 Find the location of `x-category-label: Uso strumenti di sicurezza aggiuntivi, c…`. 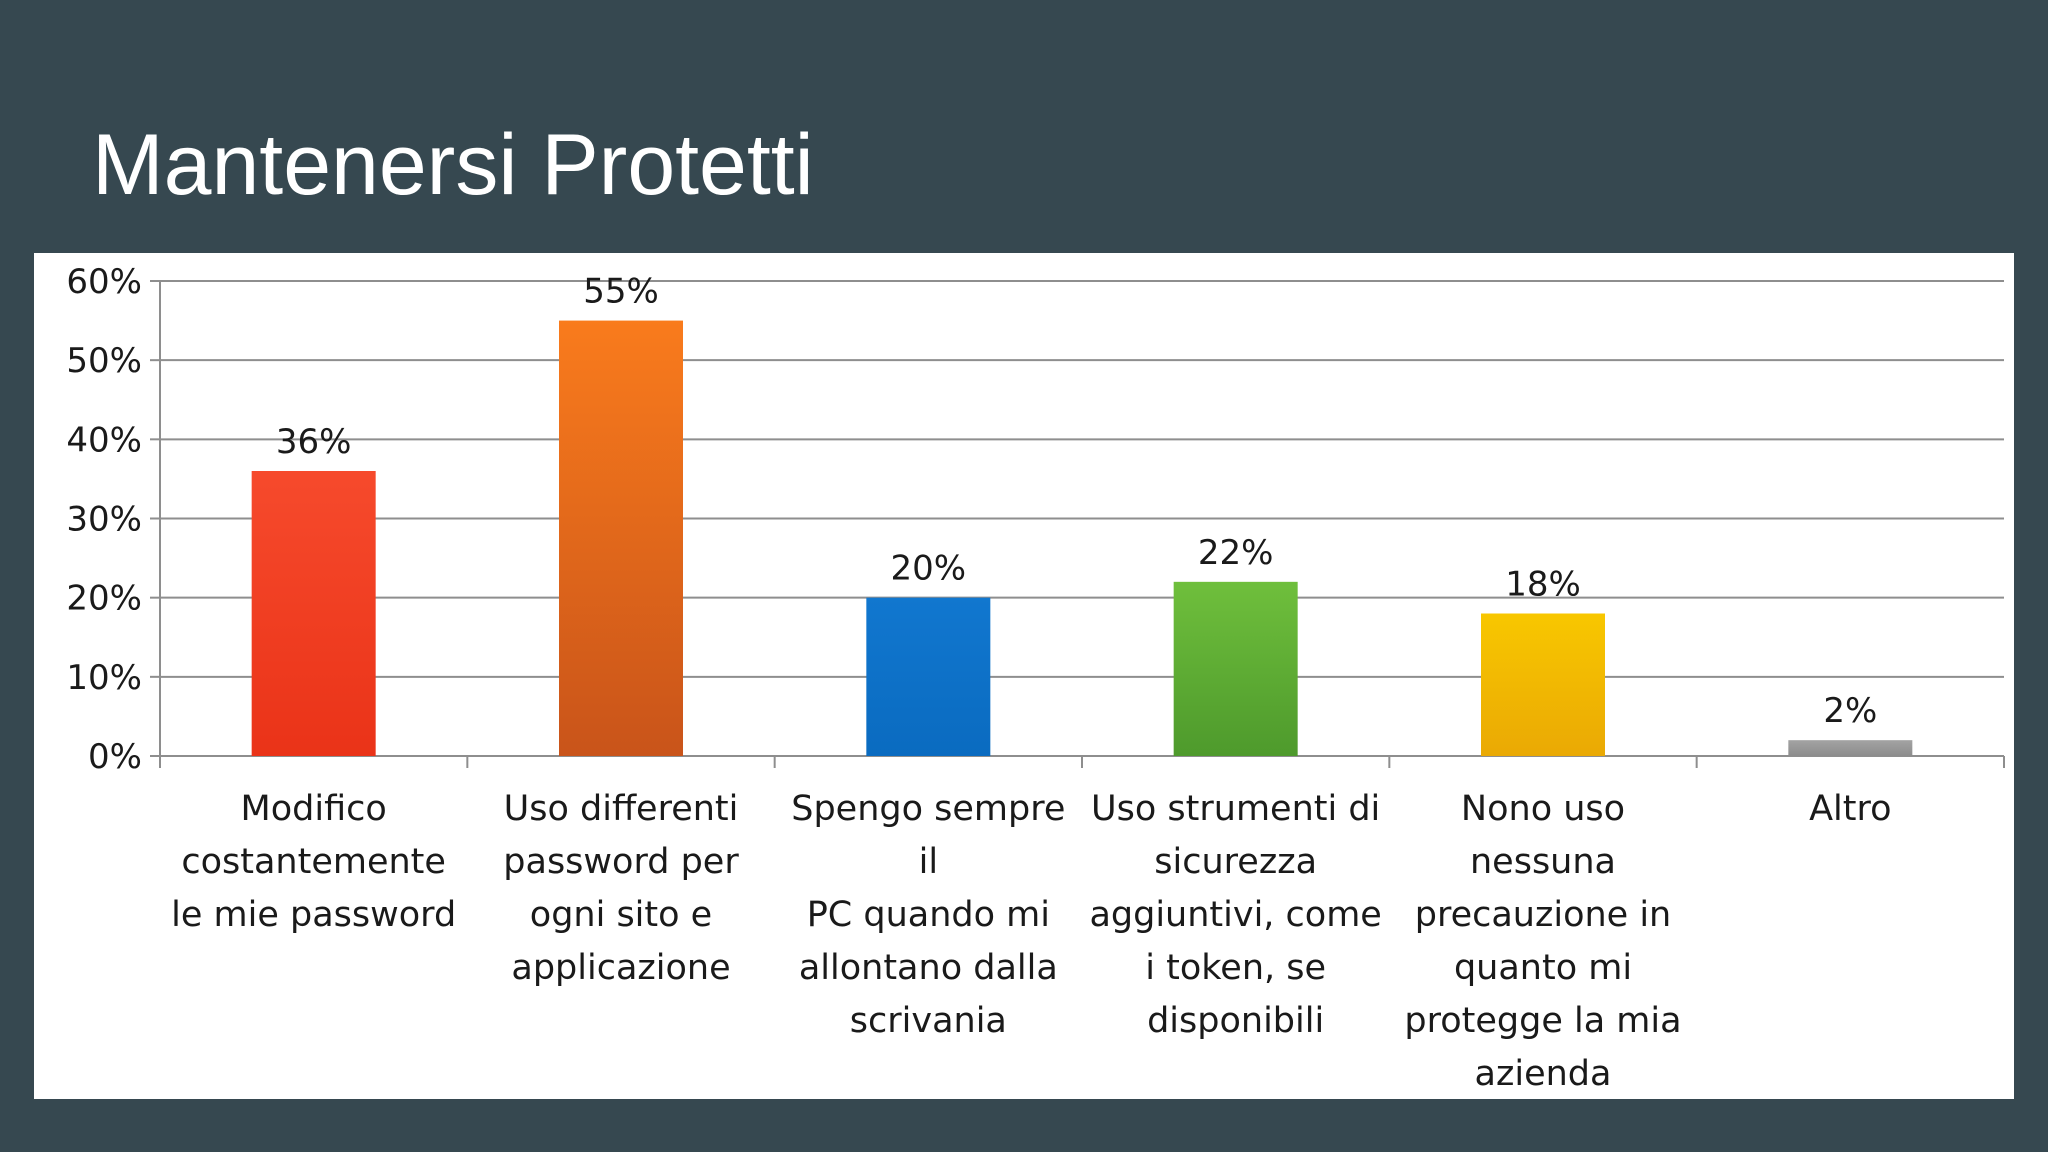

x-category-label: Uso strumenti di sicurezza aggiuntivi, c… is located at coordinates (1235, 915).